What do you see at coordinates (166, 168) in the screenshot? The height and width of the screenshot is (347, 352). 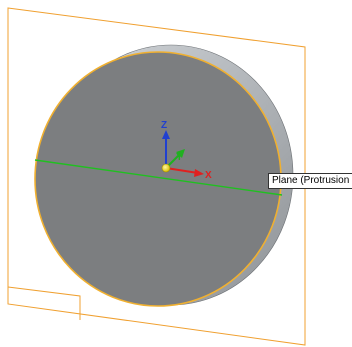 I see `origin-point` at bounding box center [166, 168].